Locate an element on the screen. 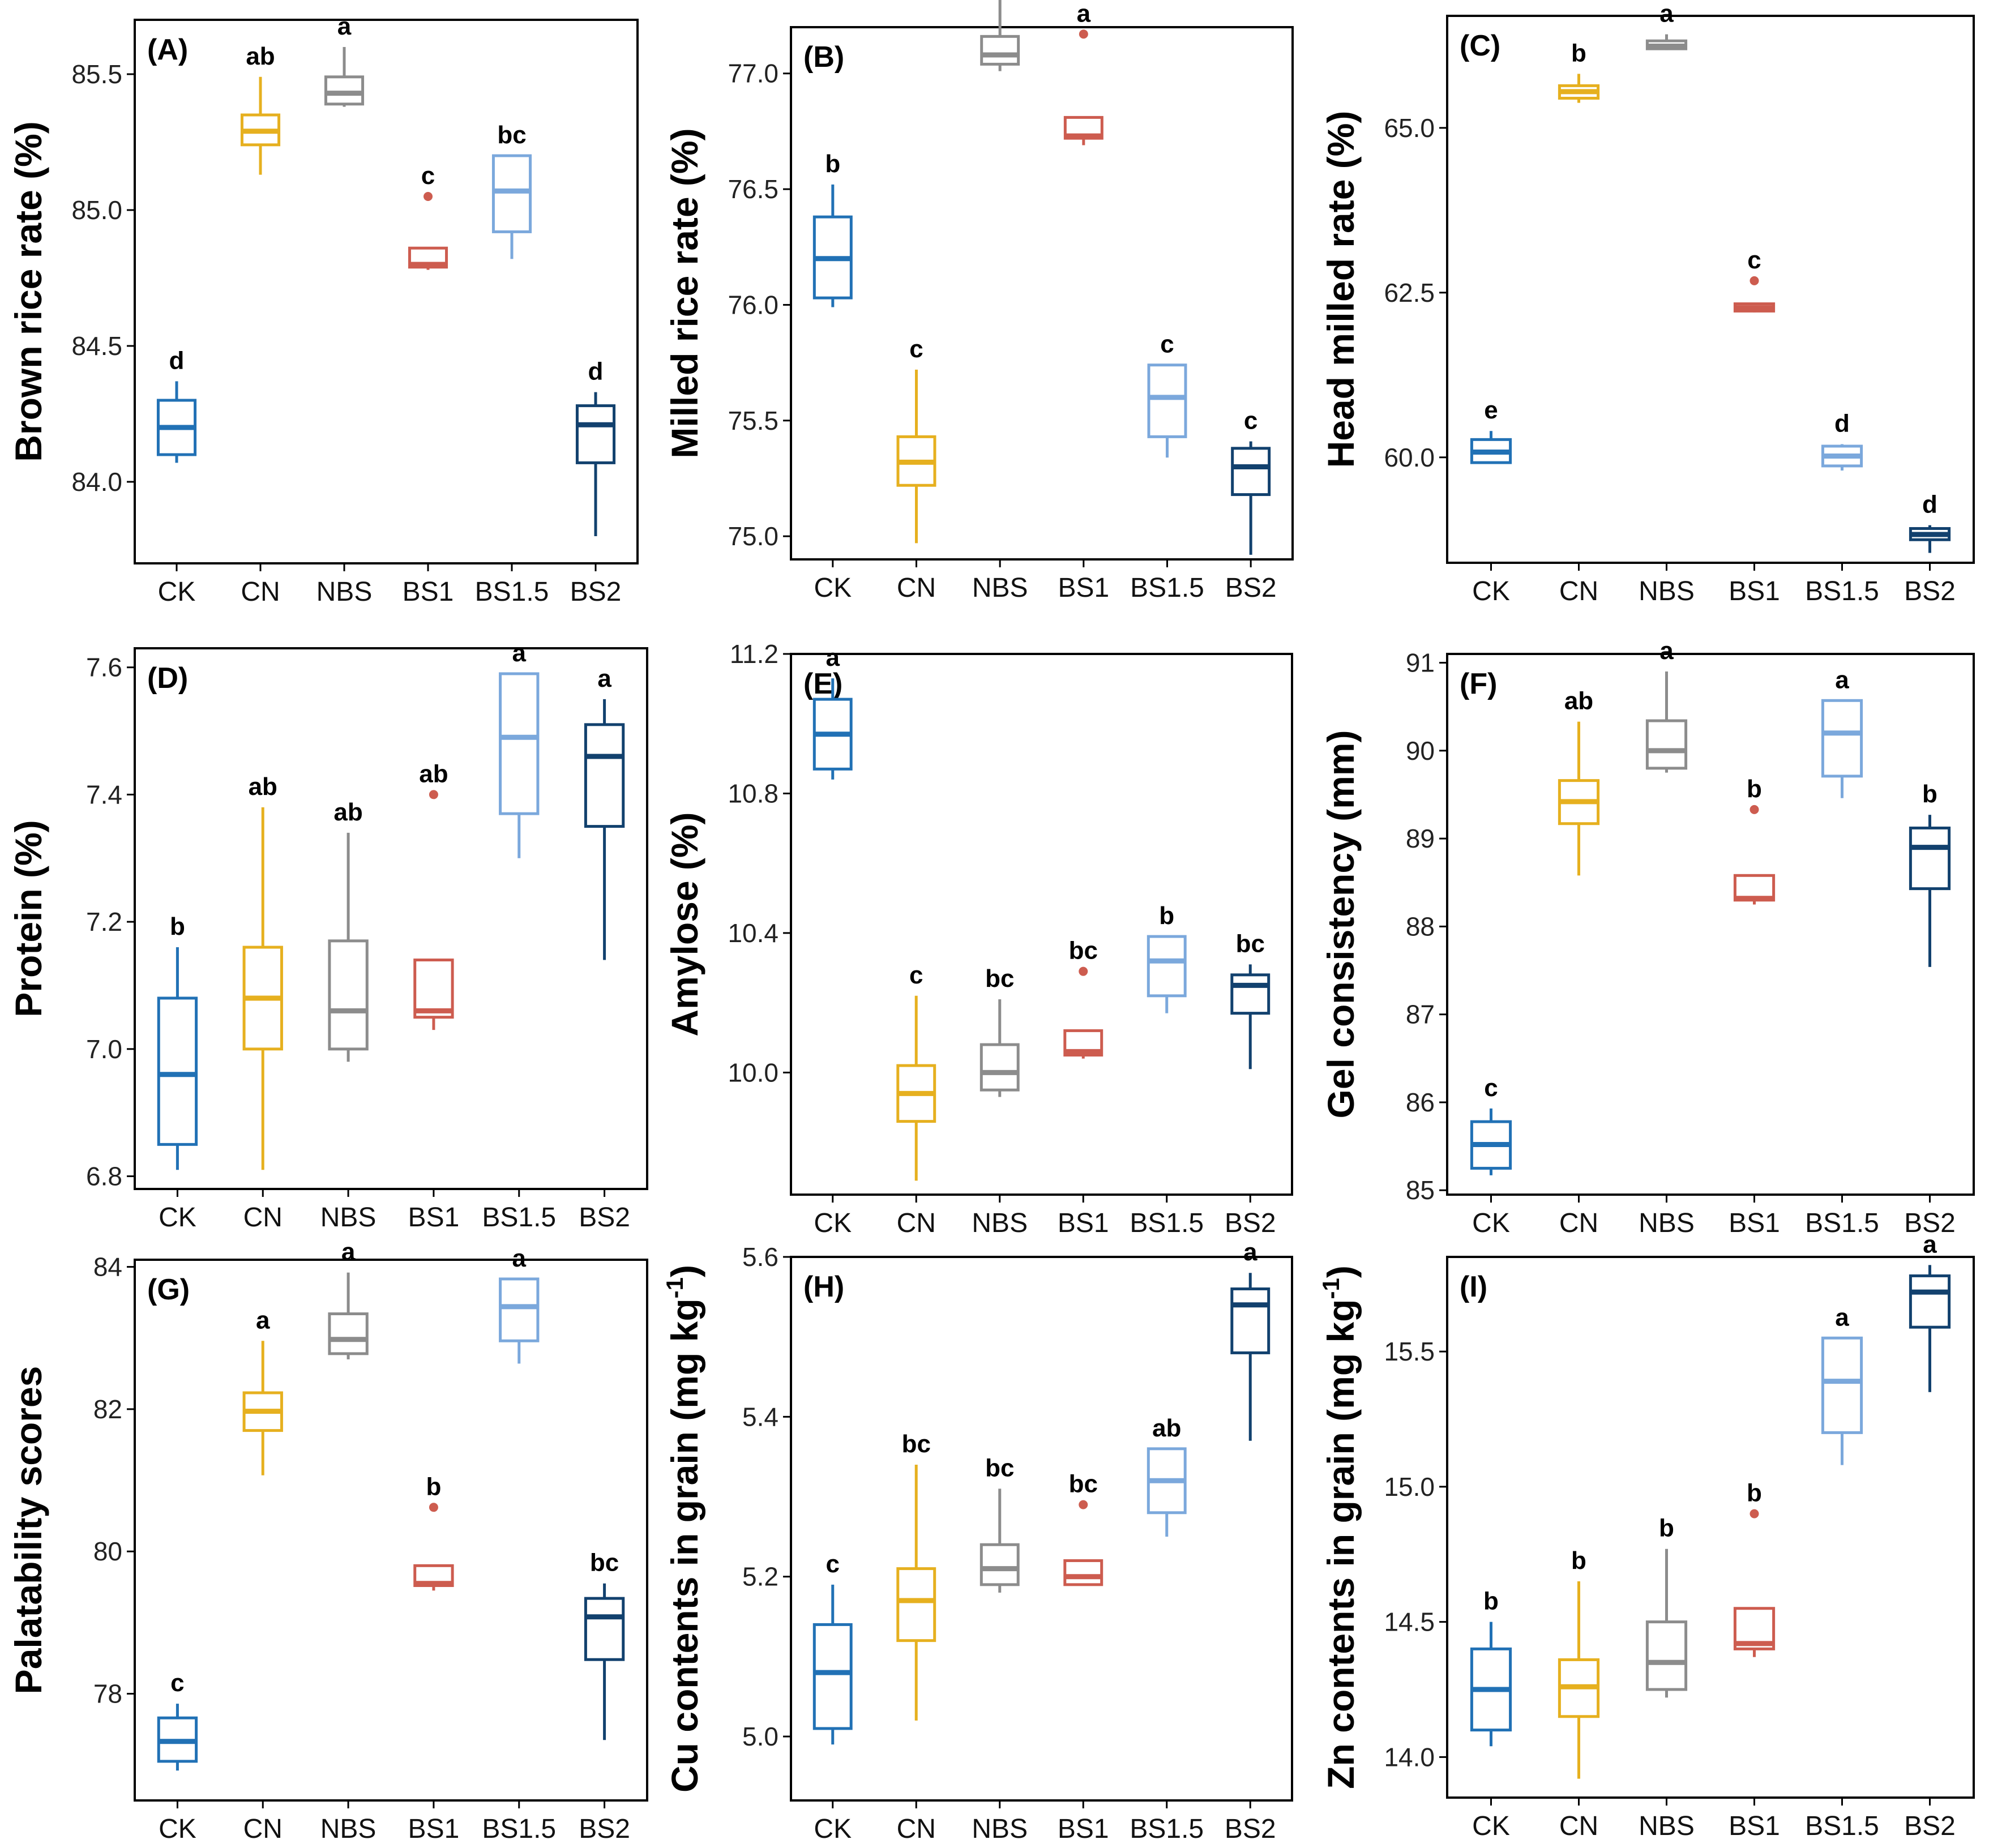 This screenshot has width=1989, height=1848. y-tick-label: 75.5 is located at coordinates (753, 420).